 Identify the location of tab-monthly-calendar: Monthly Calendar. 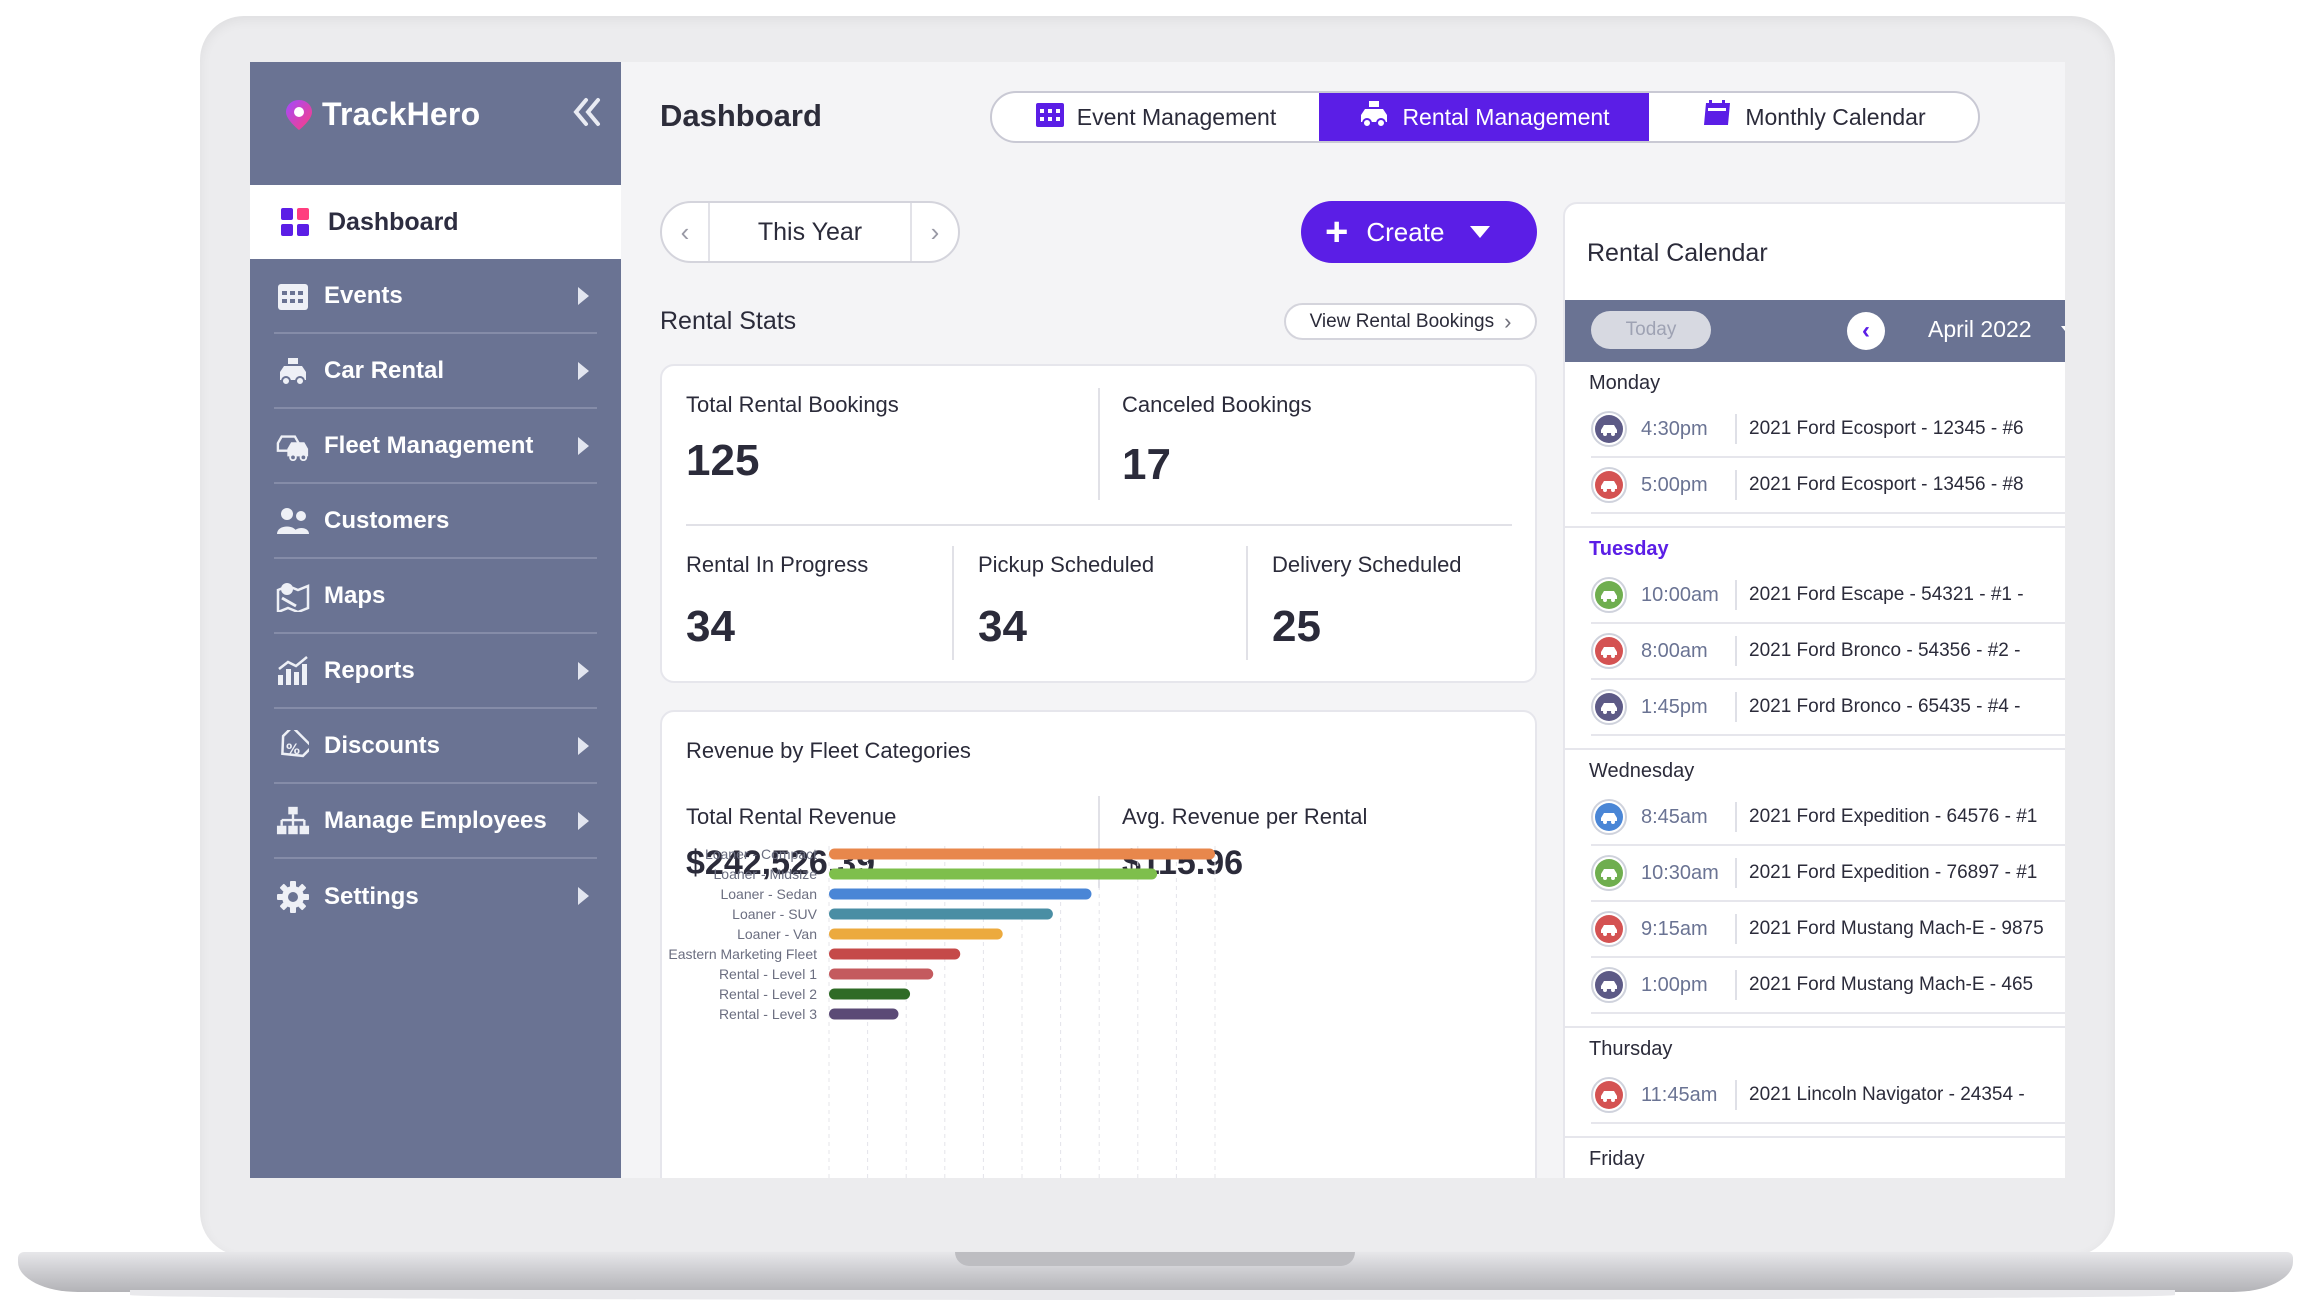
(1813, 117).